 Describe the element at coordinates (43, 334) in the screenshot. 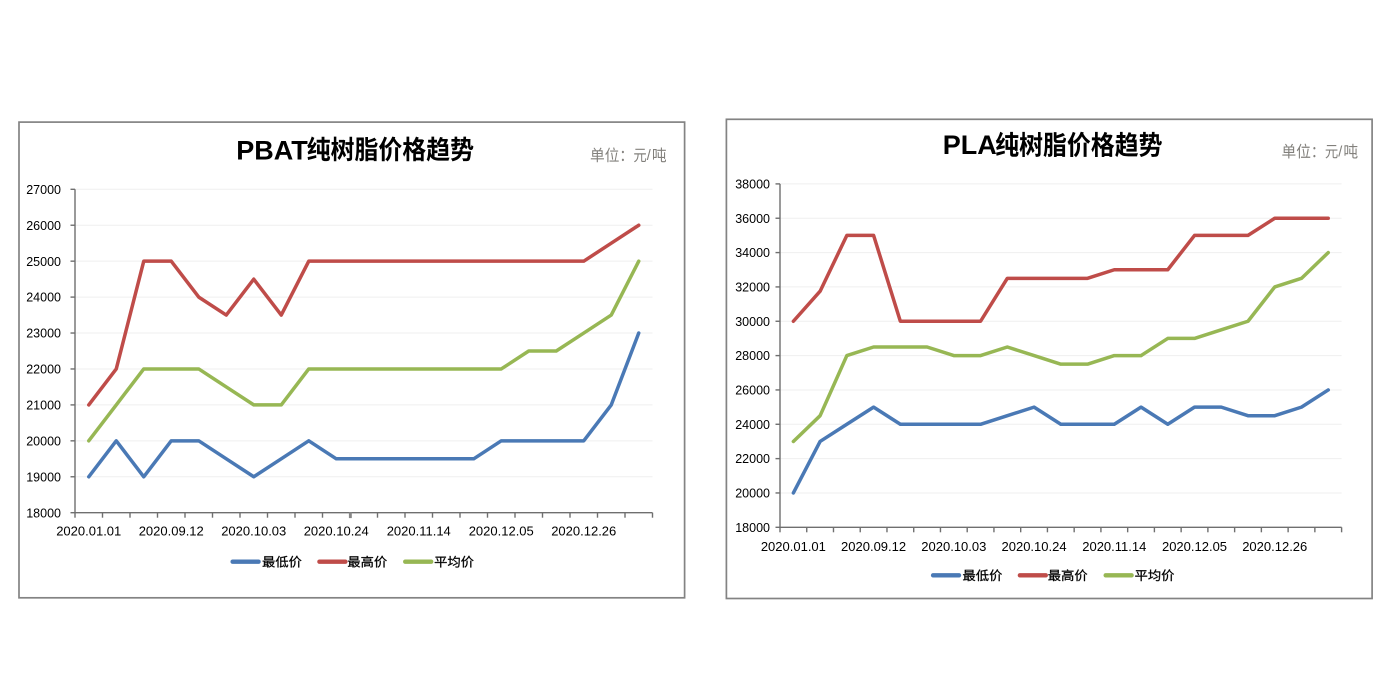

I see `svg-text: 23000` at that location.